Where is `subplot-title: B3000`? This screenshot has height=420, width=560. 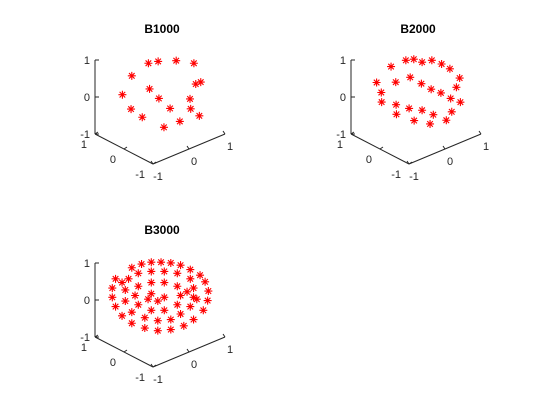
subplot-title: B3000 is located at coordinates (162, 230).